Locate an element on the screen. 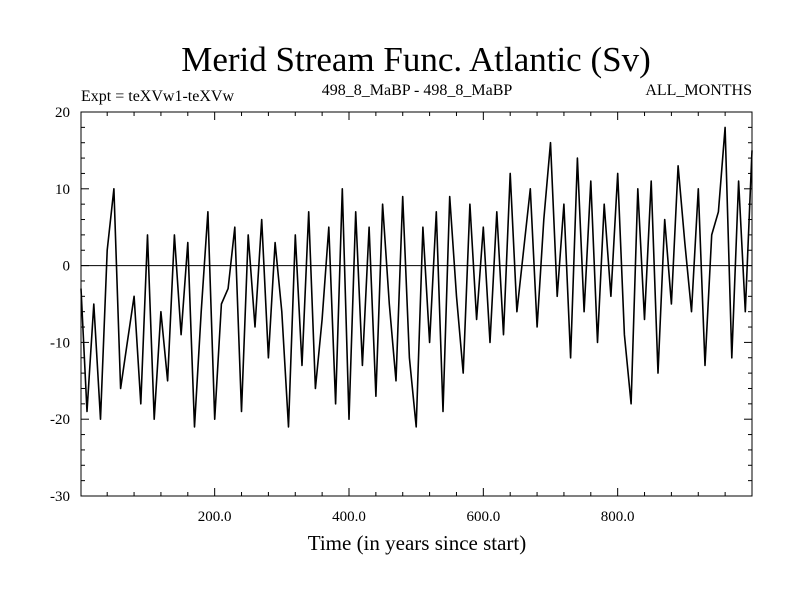 This screenshot has width=800, height=600. x-tick-label: 600.0 is located at coordinates (483, 517).